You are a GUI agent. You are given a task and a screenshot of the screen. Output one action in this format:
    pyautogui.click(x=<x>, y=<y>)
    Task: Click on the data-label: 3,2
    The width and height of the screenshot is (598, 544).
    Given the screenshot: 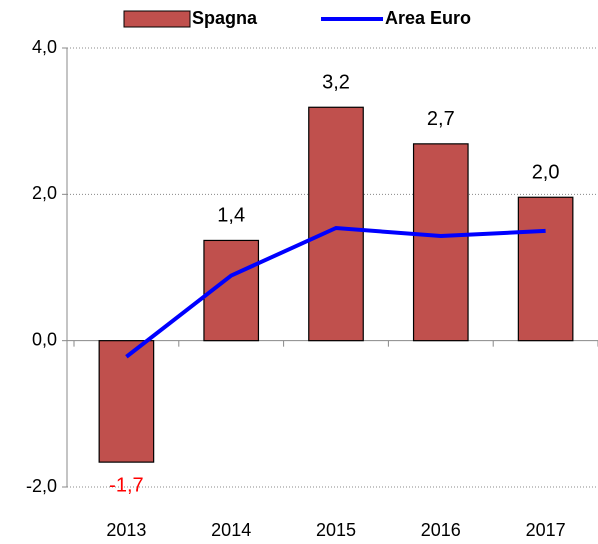 What is the action you would take?
    pyautogui.click(x=336, y=83)
    